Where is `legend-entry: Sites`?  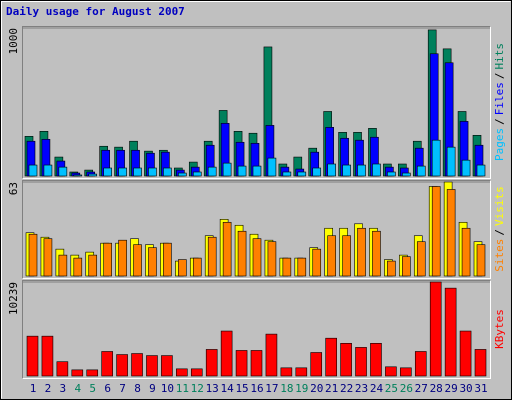
legend-entry: Sites is located at coordinates (499, 255).